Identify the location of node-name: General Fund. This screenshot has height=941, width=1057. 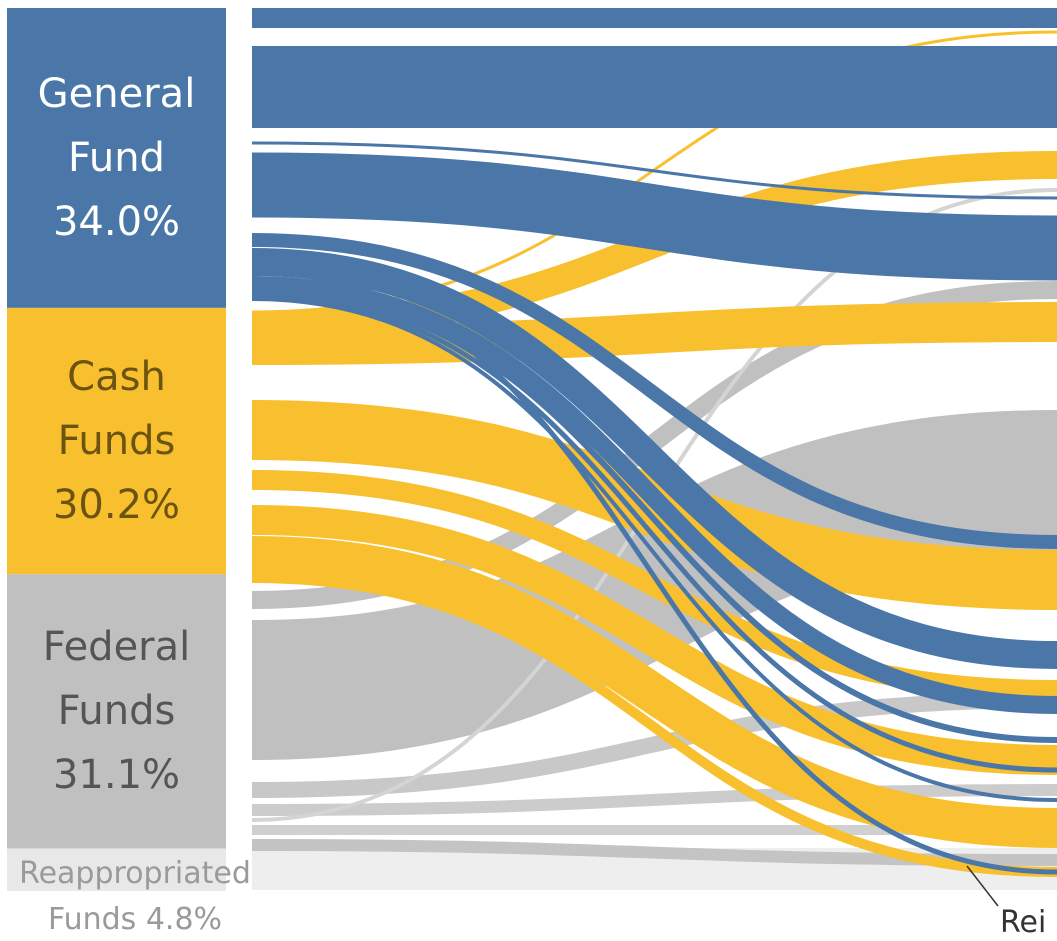
(116, 125).